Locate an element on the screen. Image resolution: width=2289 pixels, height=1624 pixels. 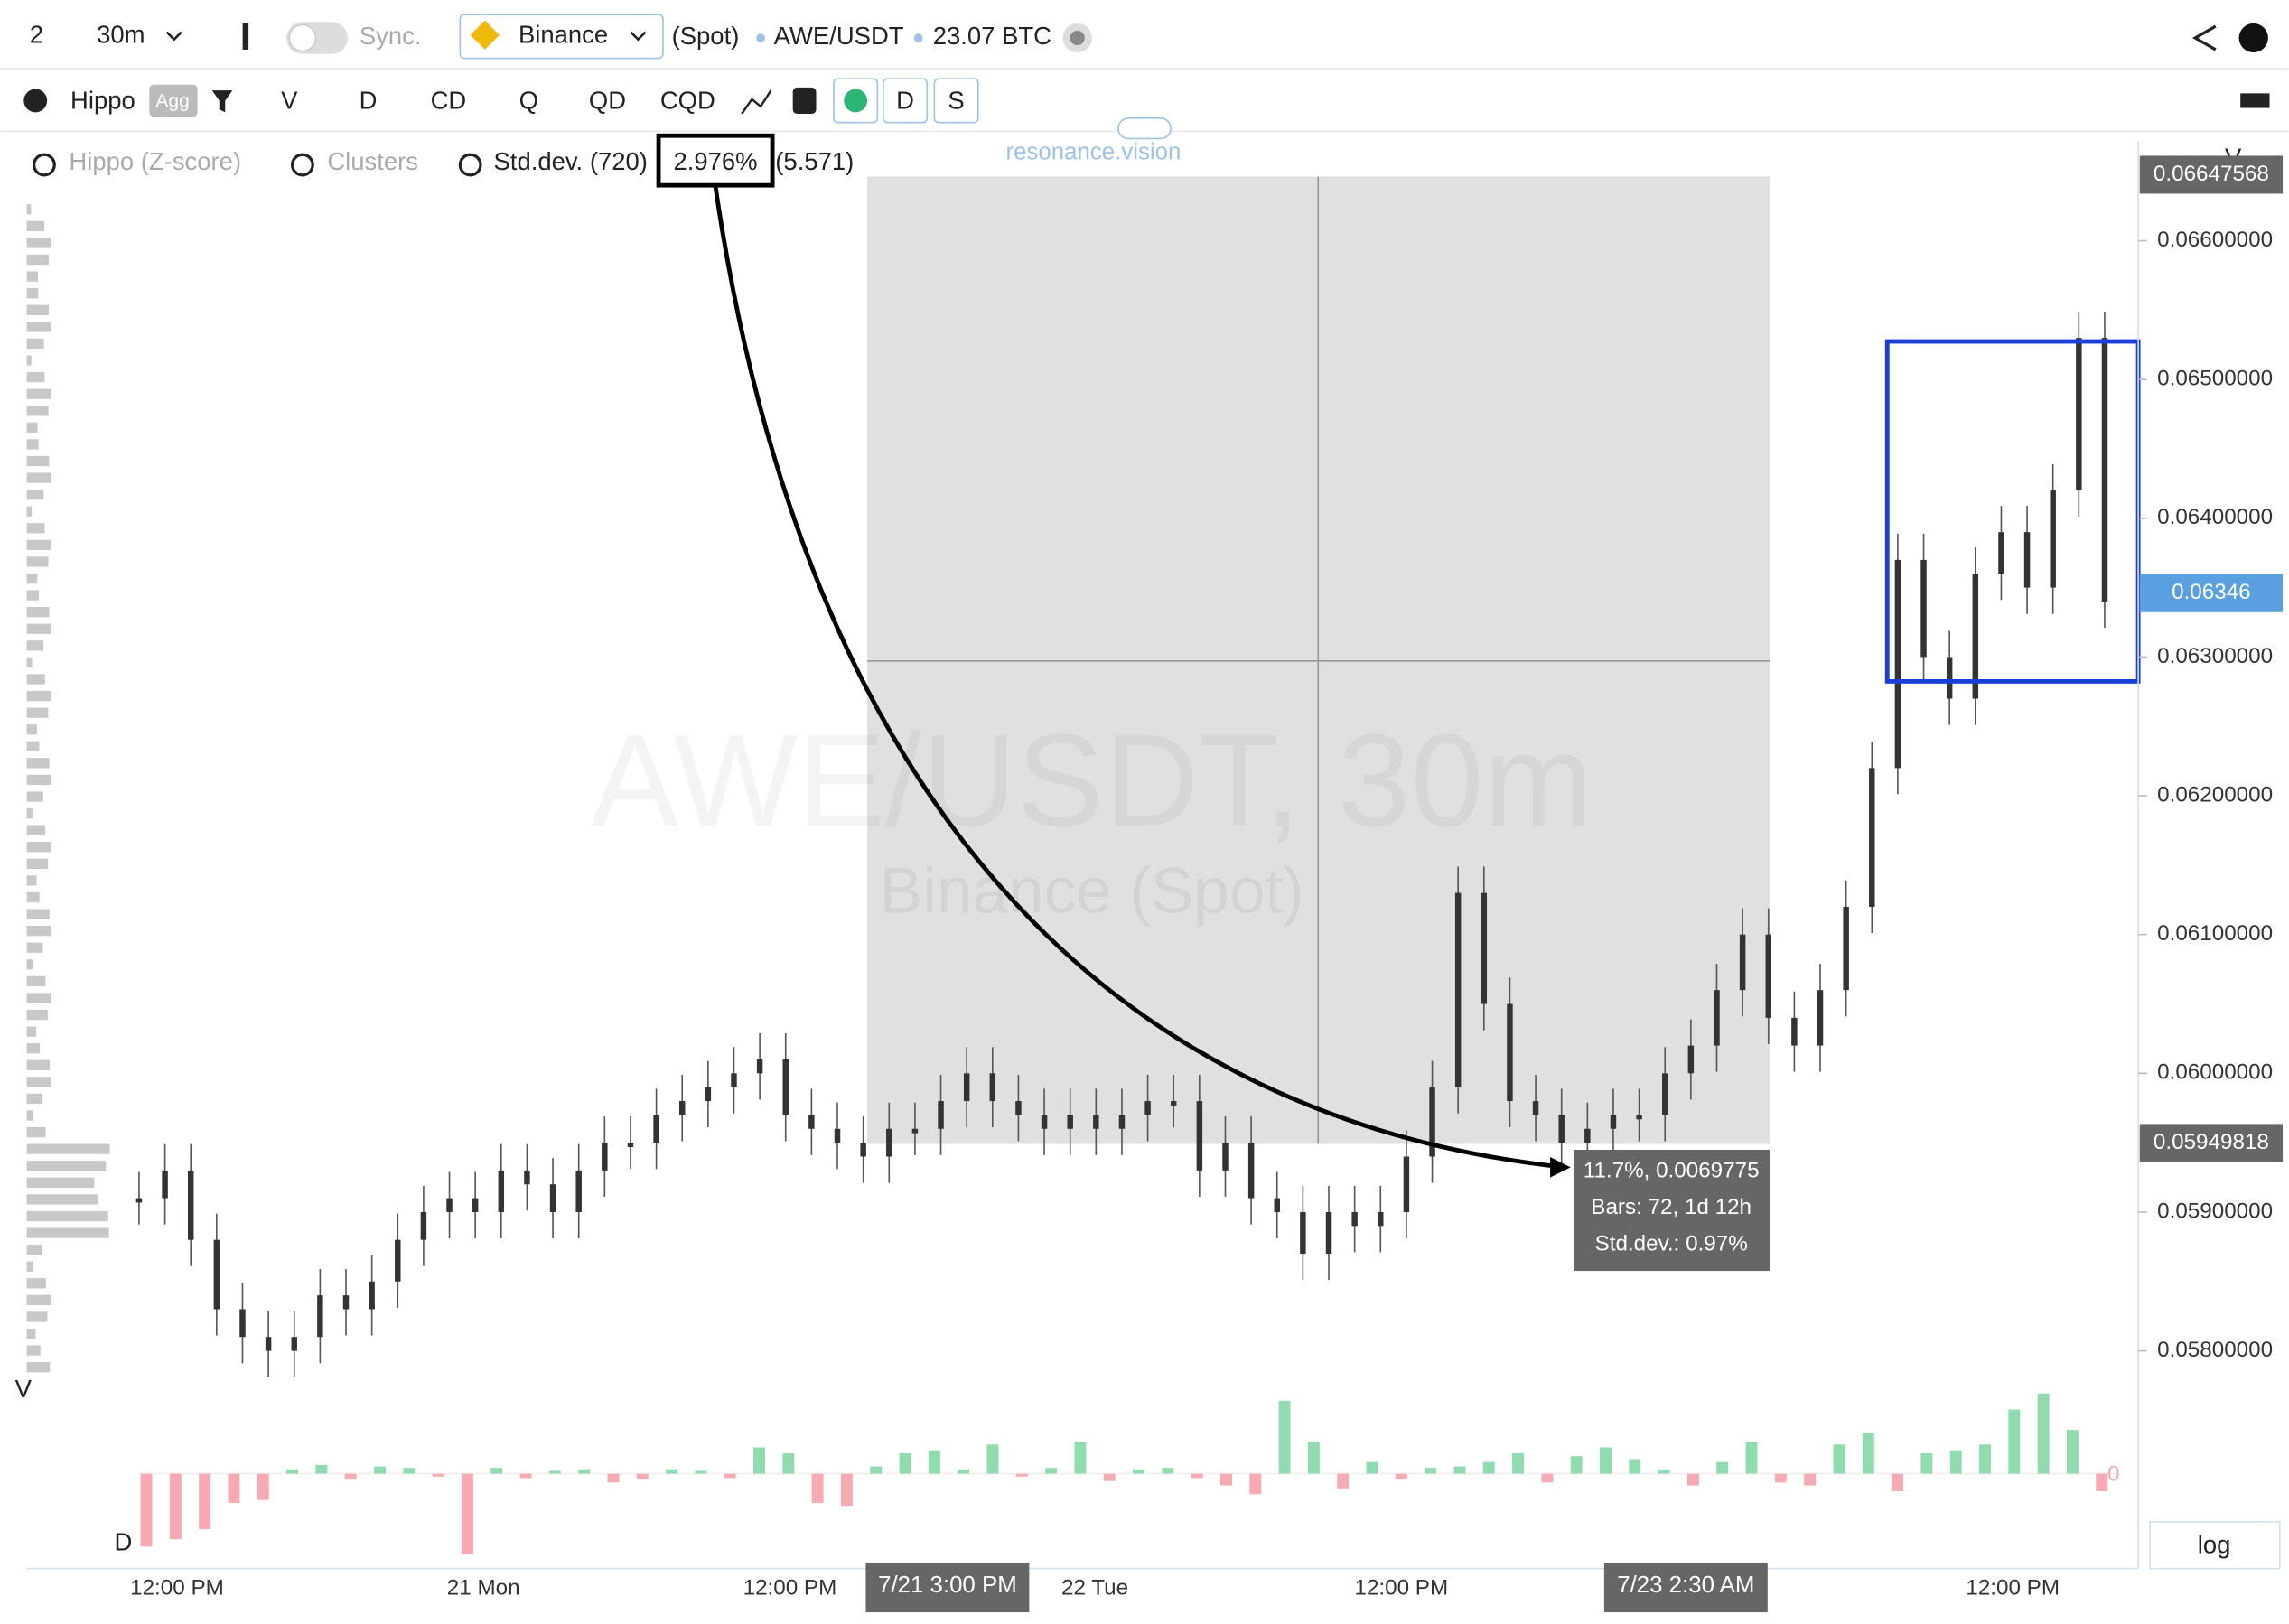
stddev-extra: (5.571) is located at coordinates (815, 161).